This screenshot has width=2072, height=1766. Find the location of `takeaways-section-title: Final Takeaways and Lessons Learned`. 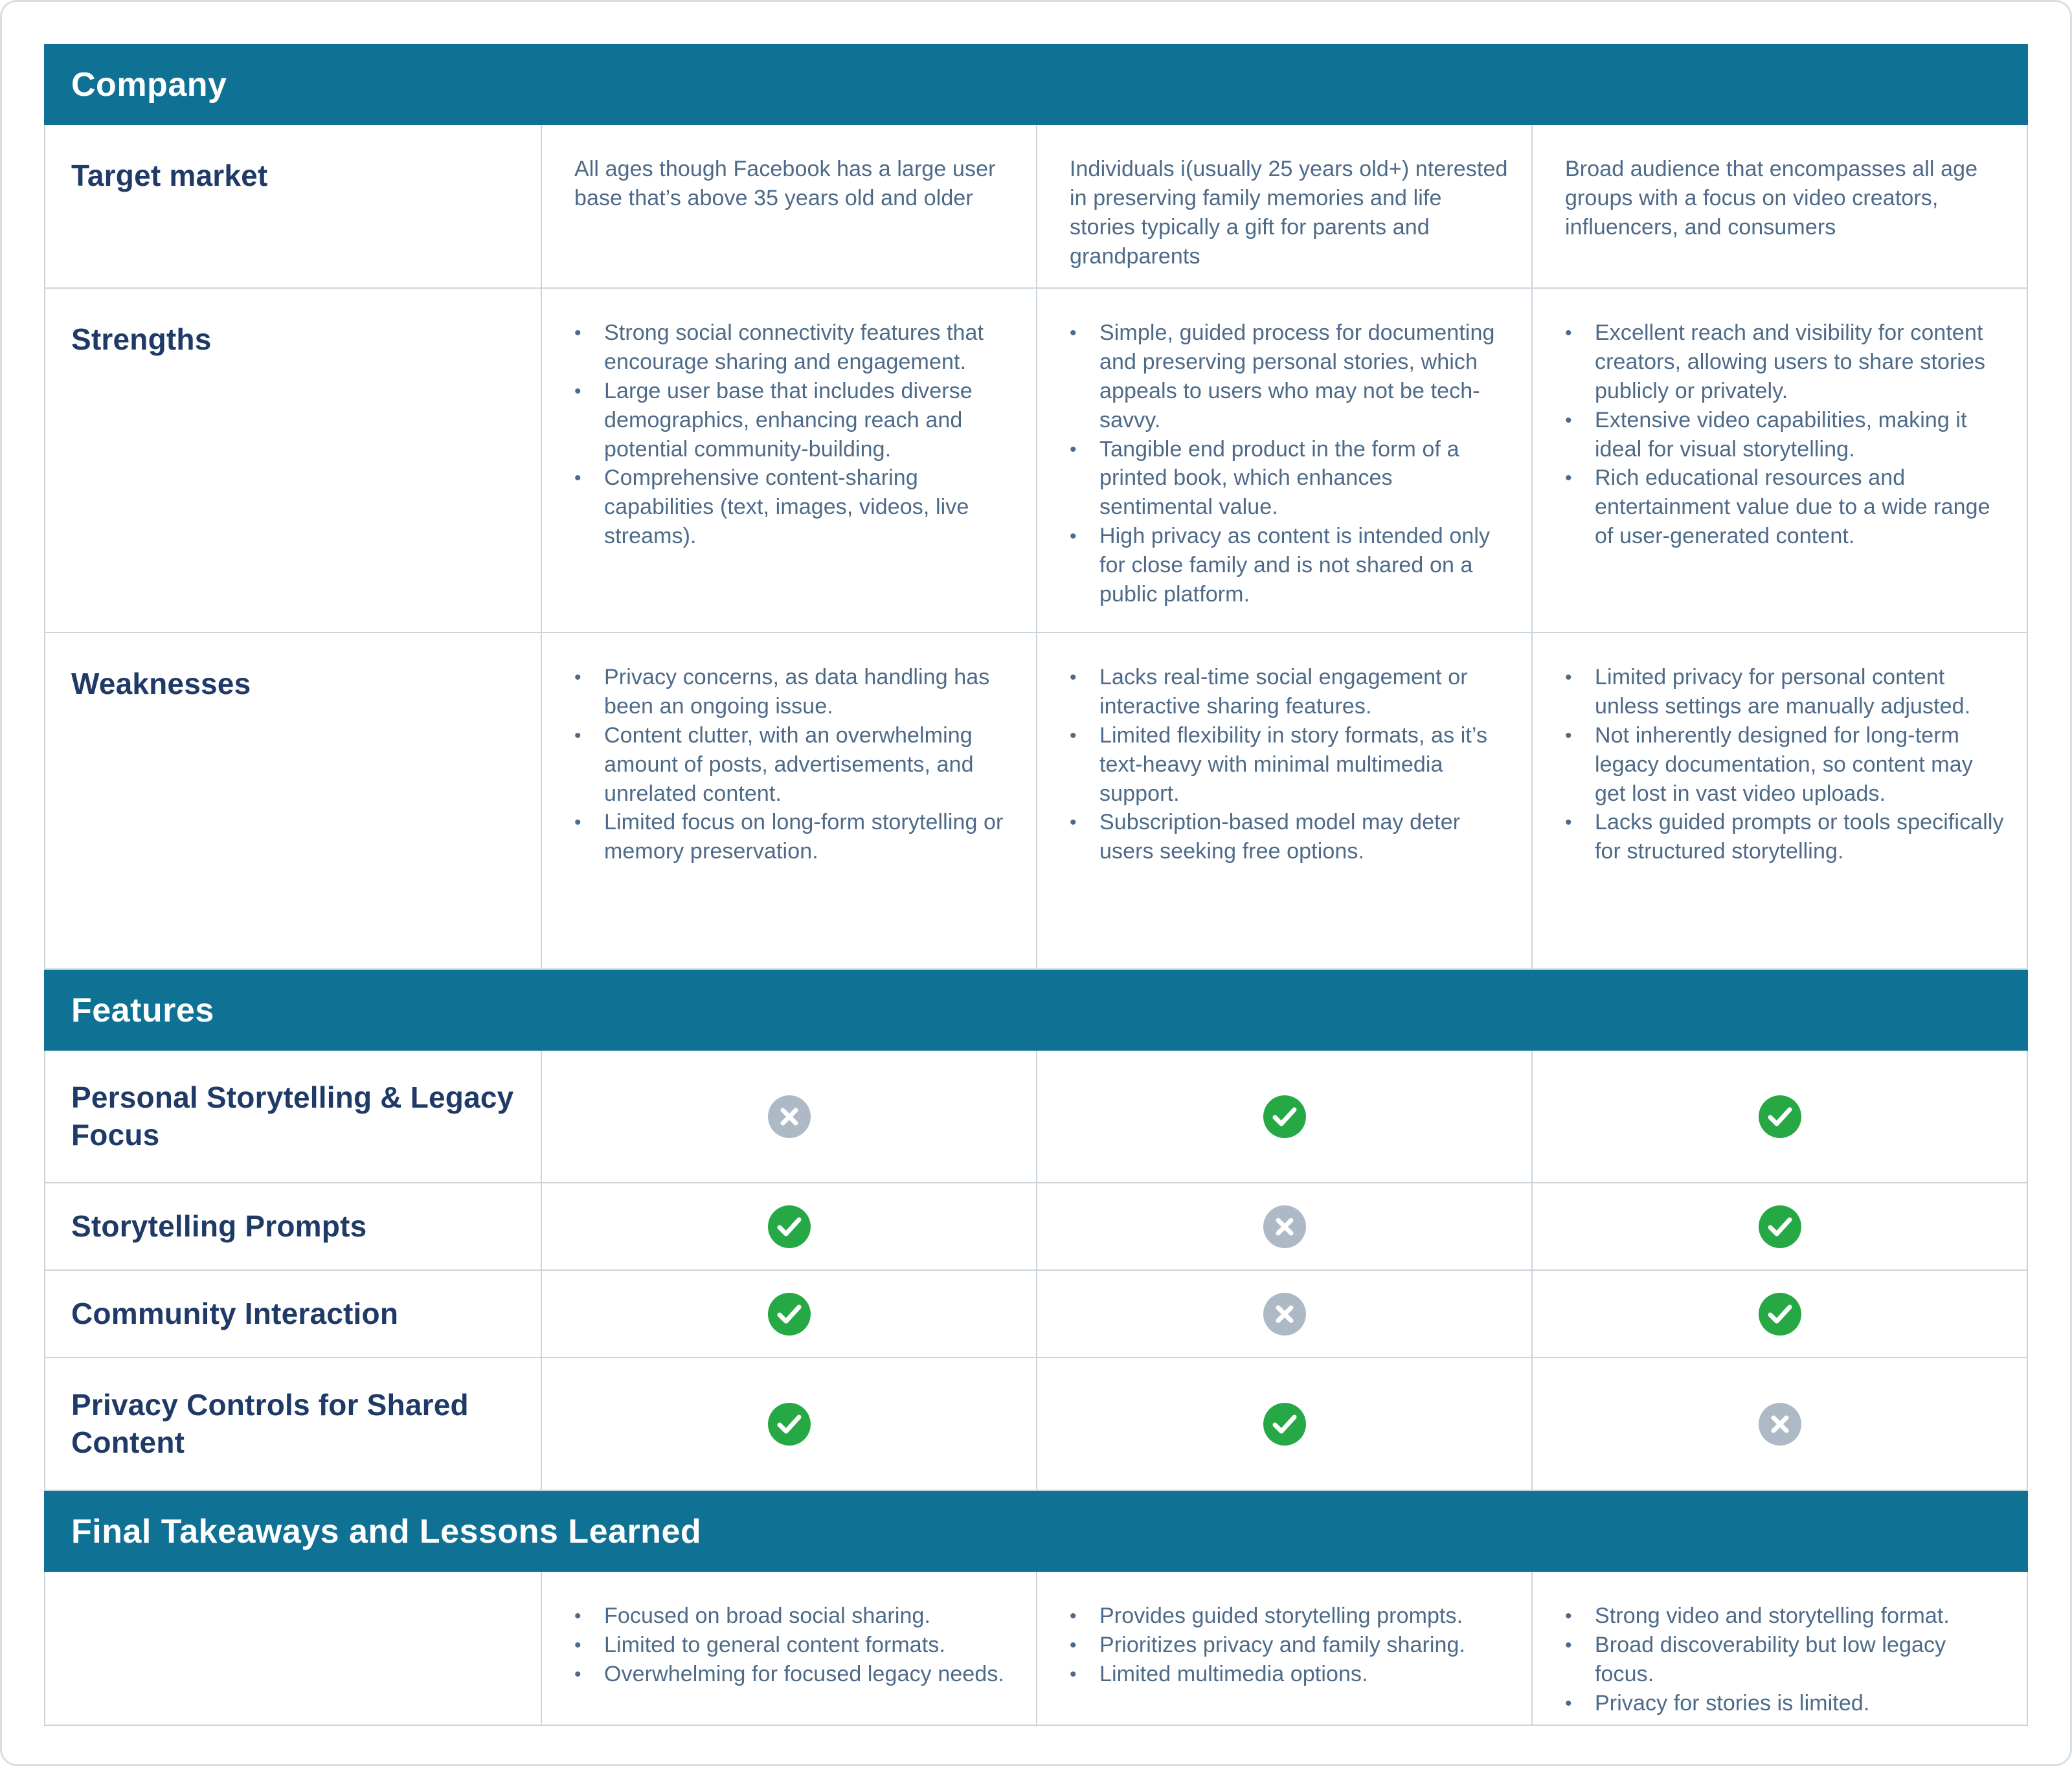

takeaways-section-title: Final Takeaways and Lessons Learned is located at coordinates (386, 1531).